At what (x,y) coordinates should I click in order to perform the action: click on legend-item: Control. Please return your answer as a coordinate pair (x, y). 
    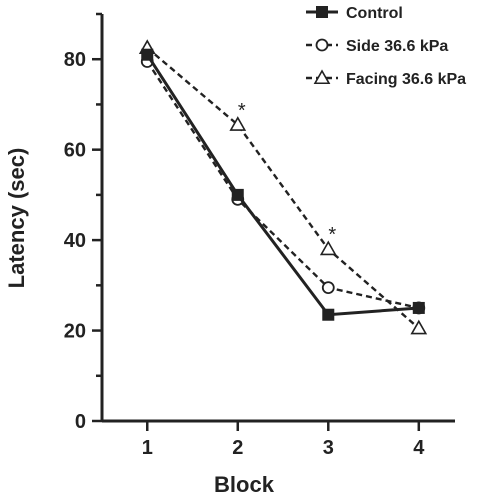
    Looking at the image, I should click on (354, 13).